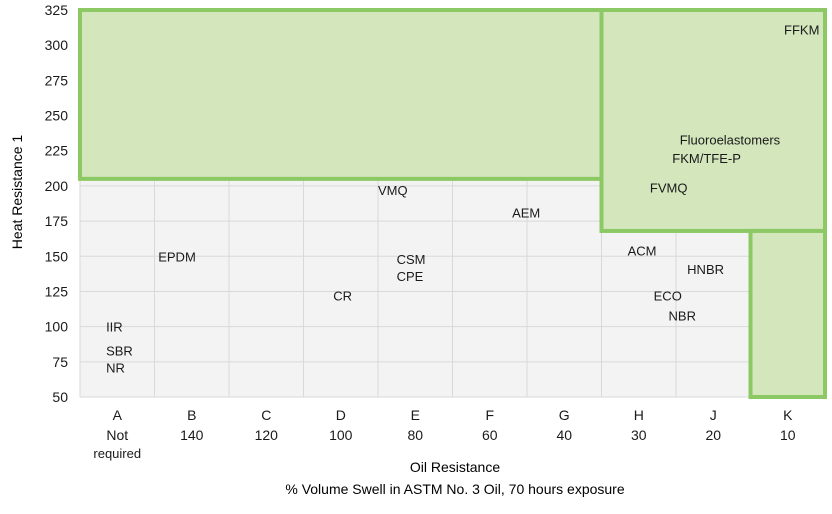  What do you see at coordinates (17, 192) in the screenshot?
I see `y-axis-label: Heat Resistance 1` at bounding box center [17, 192].